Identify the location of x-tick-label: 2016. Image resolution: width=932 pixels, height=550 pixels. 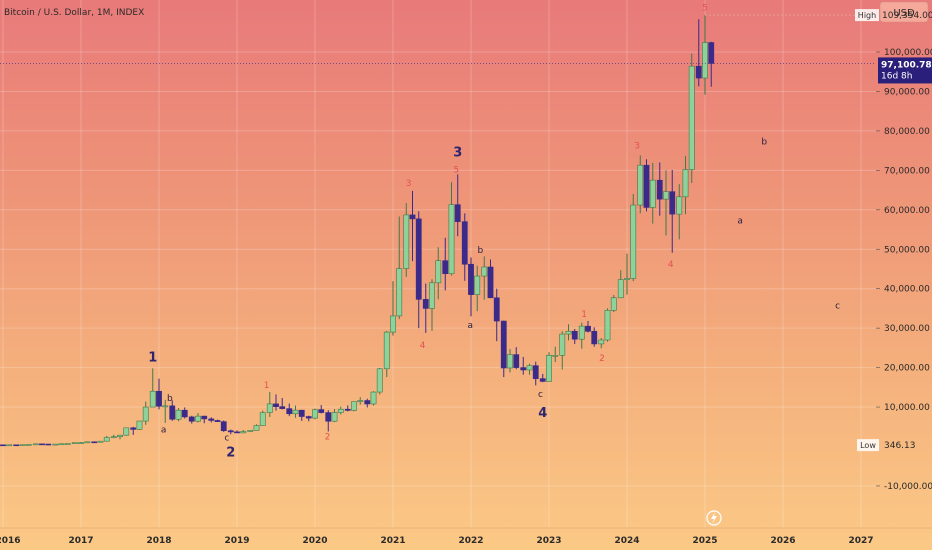
(10, 541).